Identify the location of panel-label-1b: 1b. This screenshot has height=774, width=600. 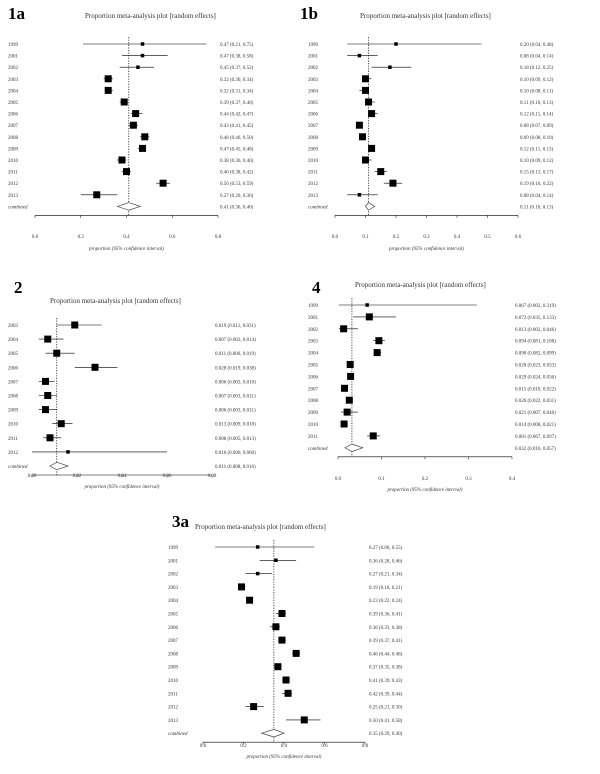
(309, 13).